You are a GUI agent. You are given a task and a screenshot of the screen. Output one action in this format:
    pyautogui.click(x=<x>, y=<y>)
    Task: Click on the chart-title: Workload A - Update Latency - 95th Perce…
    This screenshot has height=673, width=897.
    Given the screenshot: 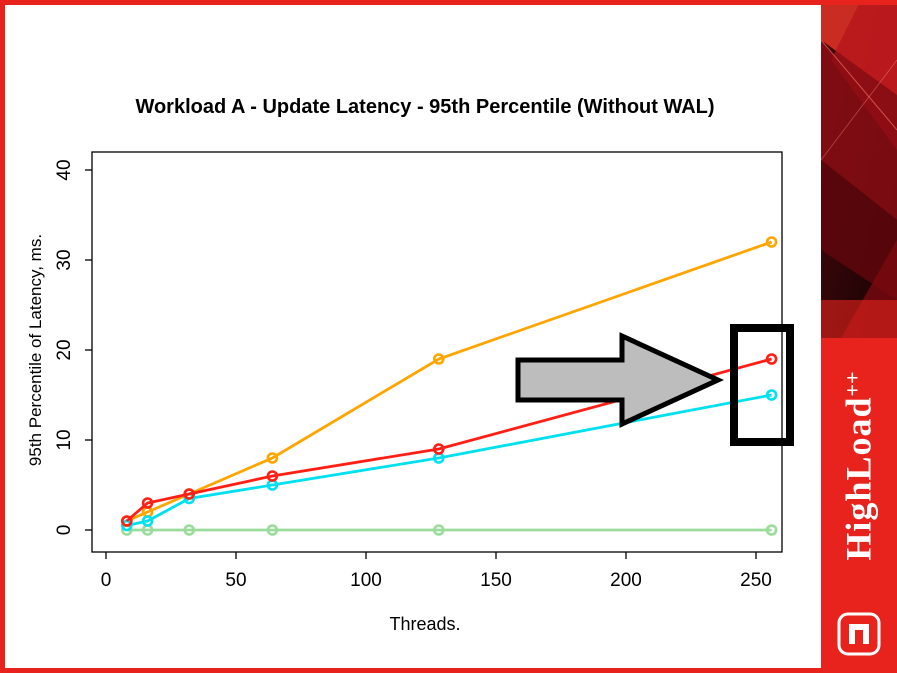 What is the action you would take?
    pyautogui.click(x=425, y=107)
    